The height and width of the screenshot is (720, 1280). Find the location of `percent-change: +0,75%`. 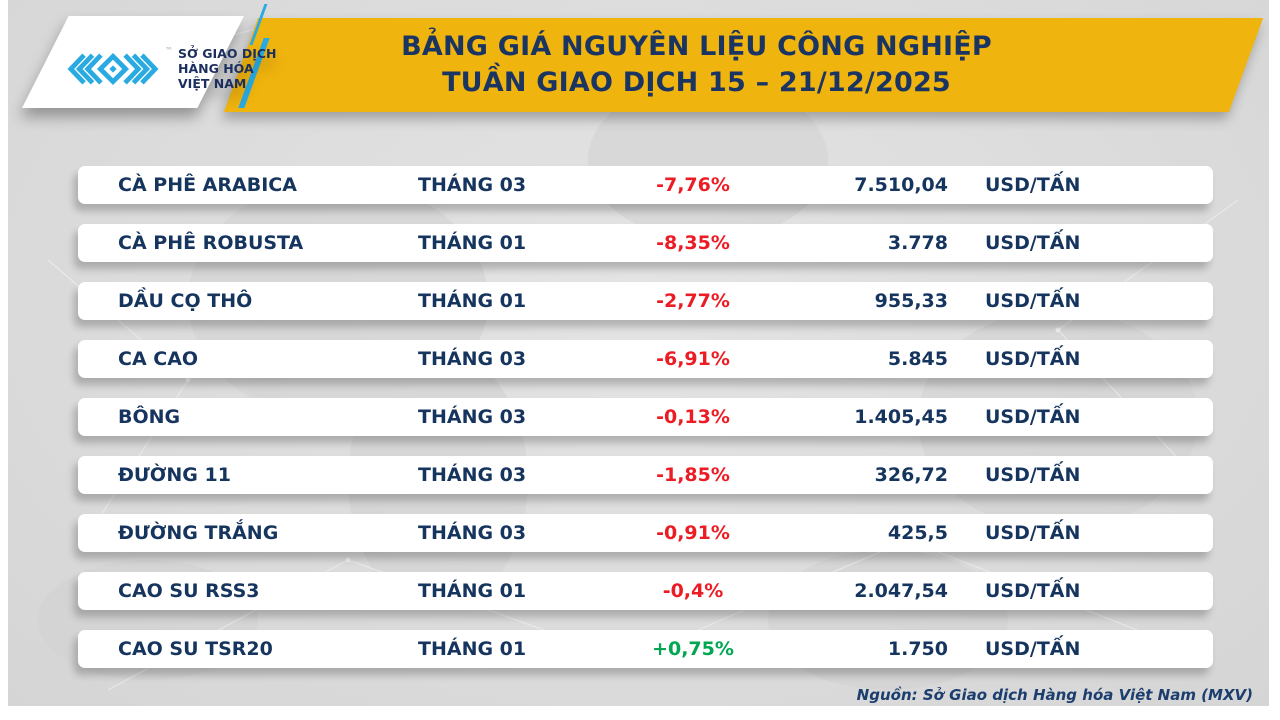

percent-change: +0,75% is located at coordinates (693, 649).